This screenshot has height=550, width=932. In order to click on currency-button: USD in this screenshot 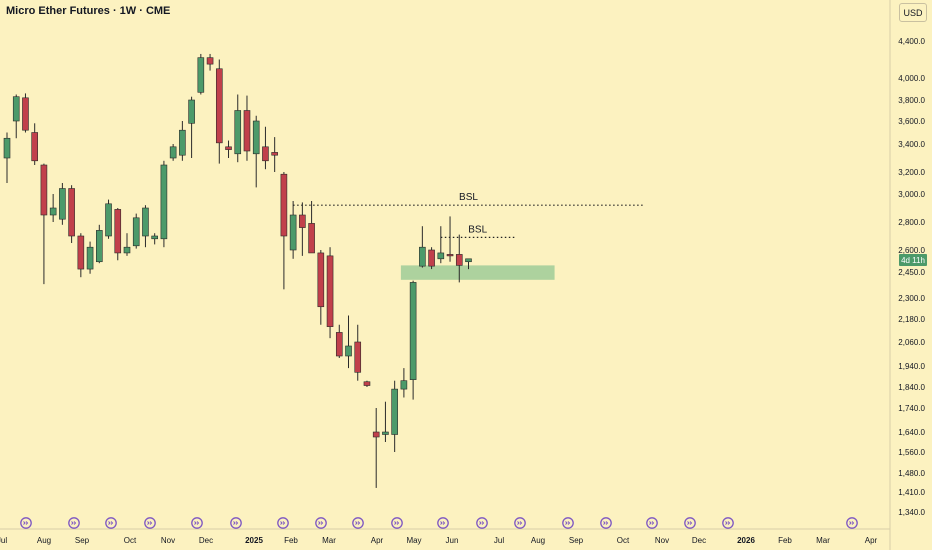, I will do `click(913, 12)`.